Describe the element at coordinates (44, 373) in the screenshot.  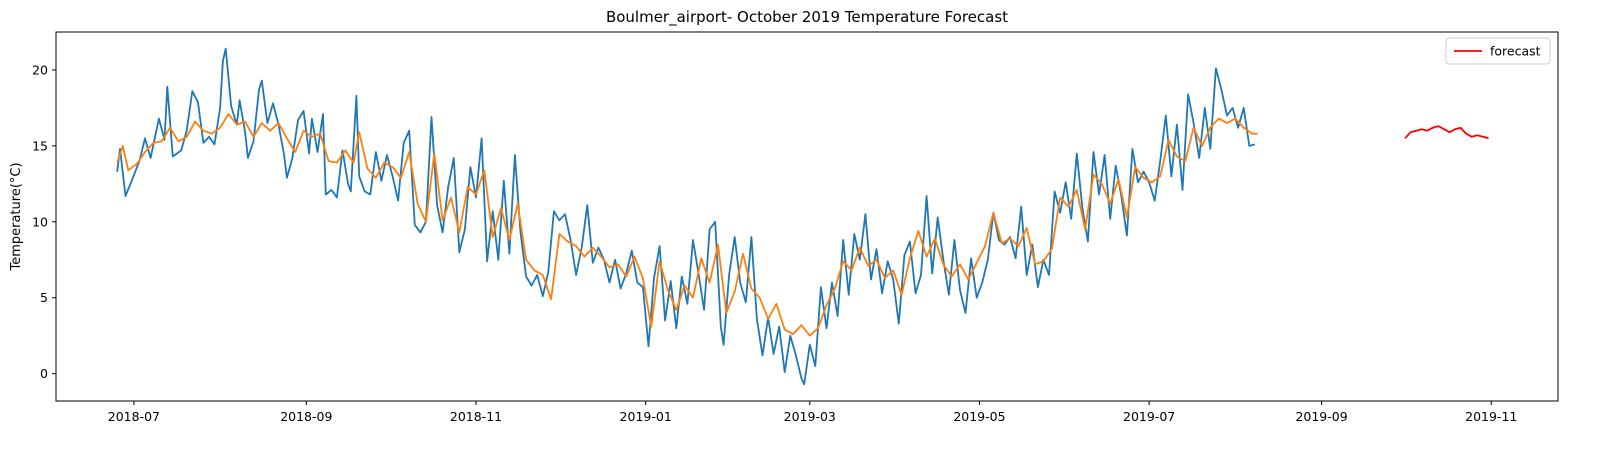
I see `y-tick-label: 0` at that location.